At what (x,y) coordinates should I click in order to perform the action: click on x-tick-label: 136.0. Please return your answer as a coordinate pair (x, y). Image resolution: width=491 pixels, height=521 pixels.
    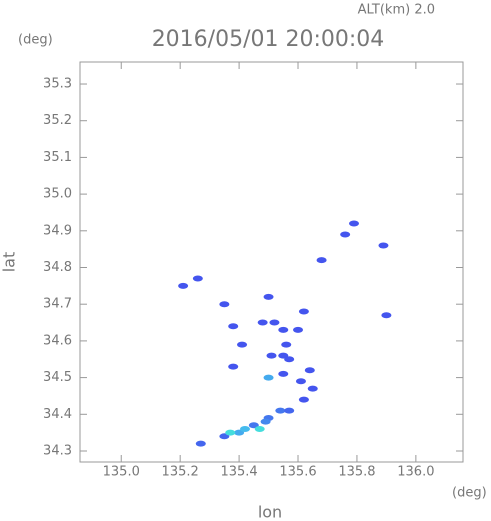
    Looking at the image, I should click on (415, 472).